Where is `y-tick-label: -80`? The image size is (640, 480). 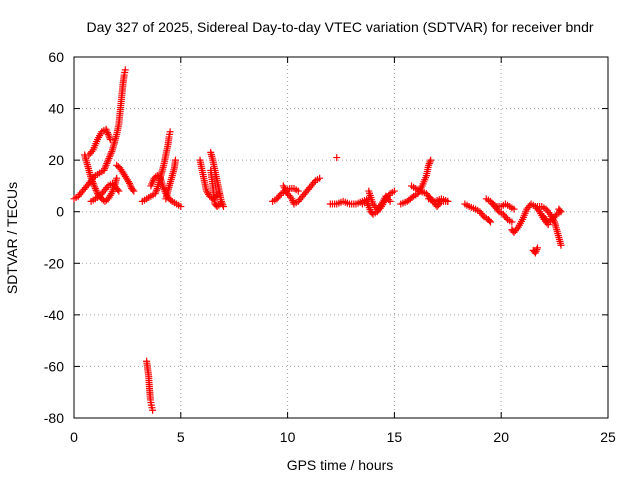
y-tick-label: -80 is located at coordinates (54, 418).